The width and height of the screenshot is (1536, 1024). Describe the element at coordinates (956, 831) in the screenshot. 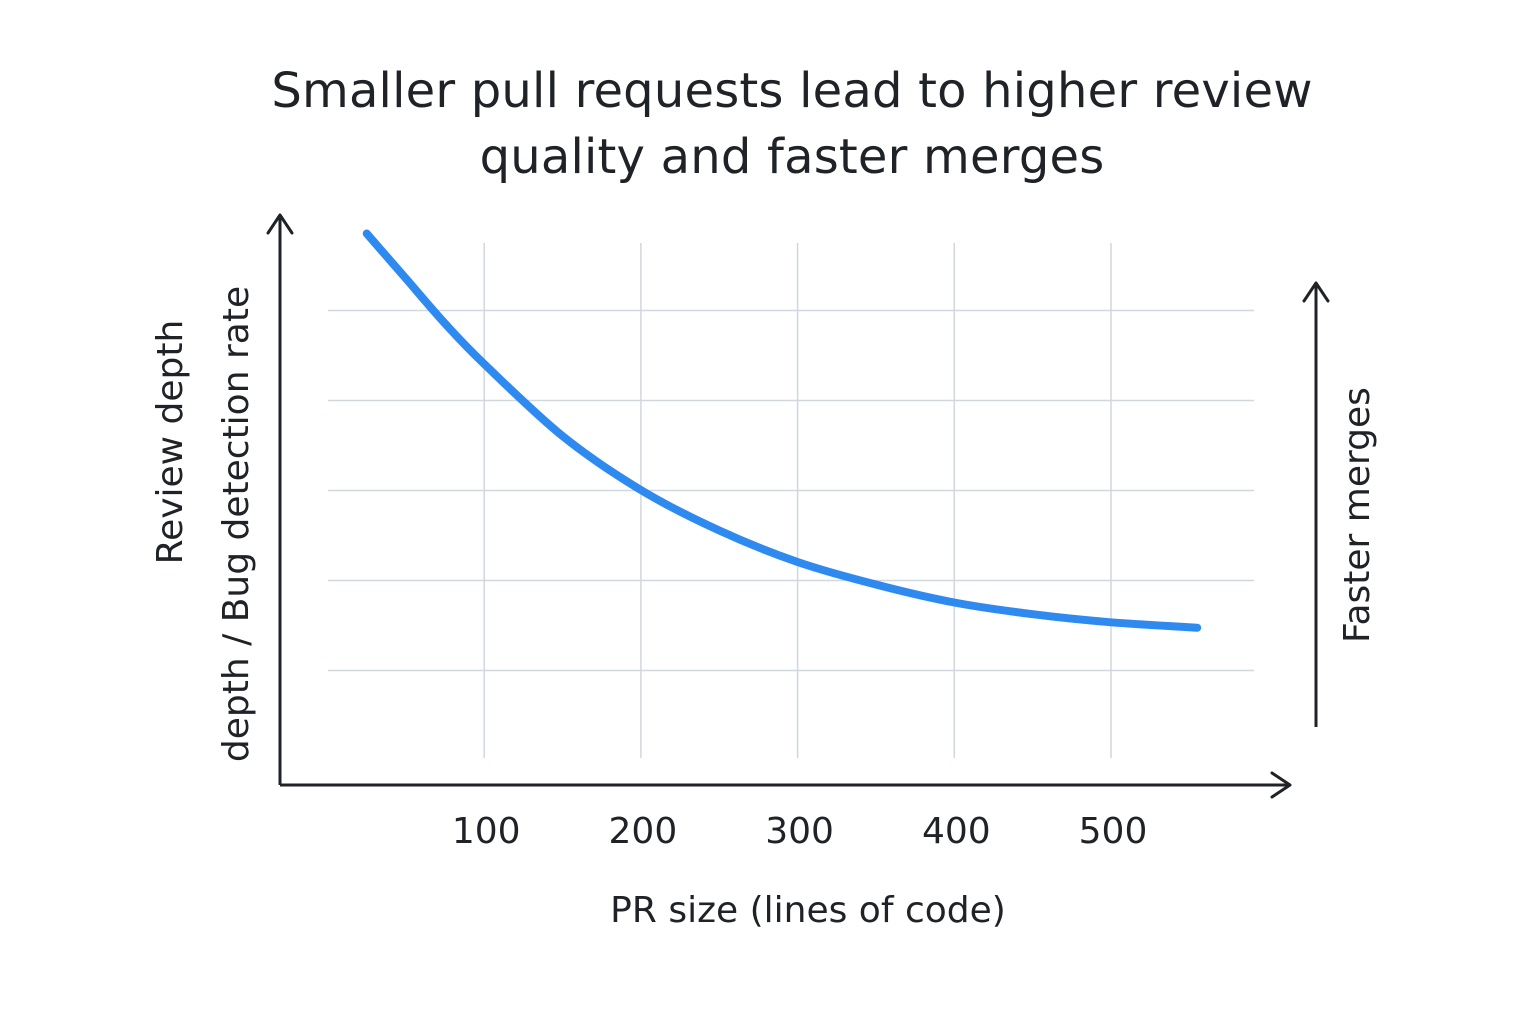

I see `x-tick-label-400: 400` at that location.